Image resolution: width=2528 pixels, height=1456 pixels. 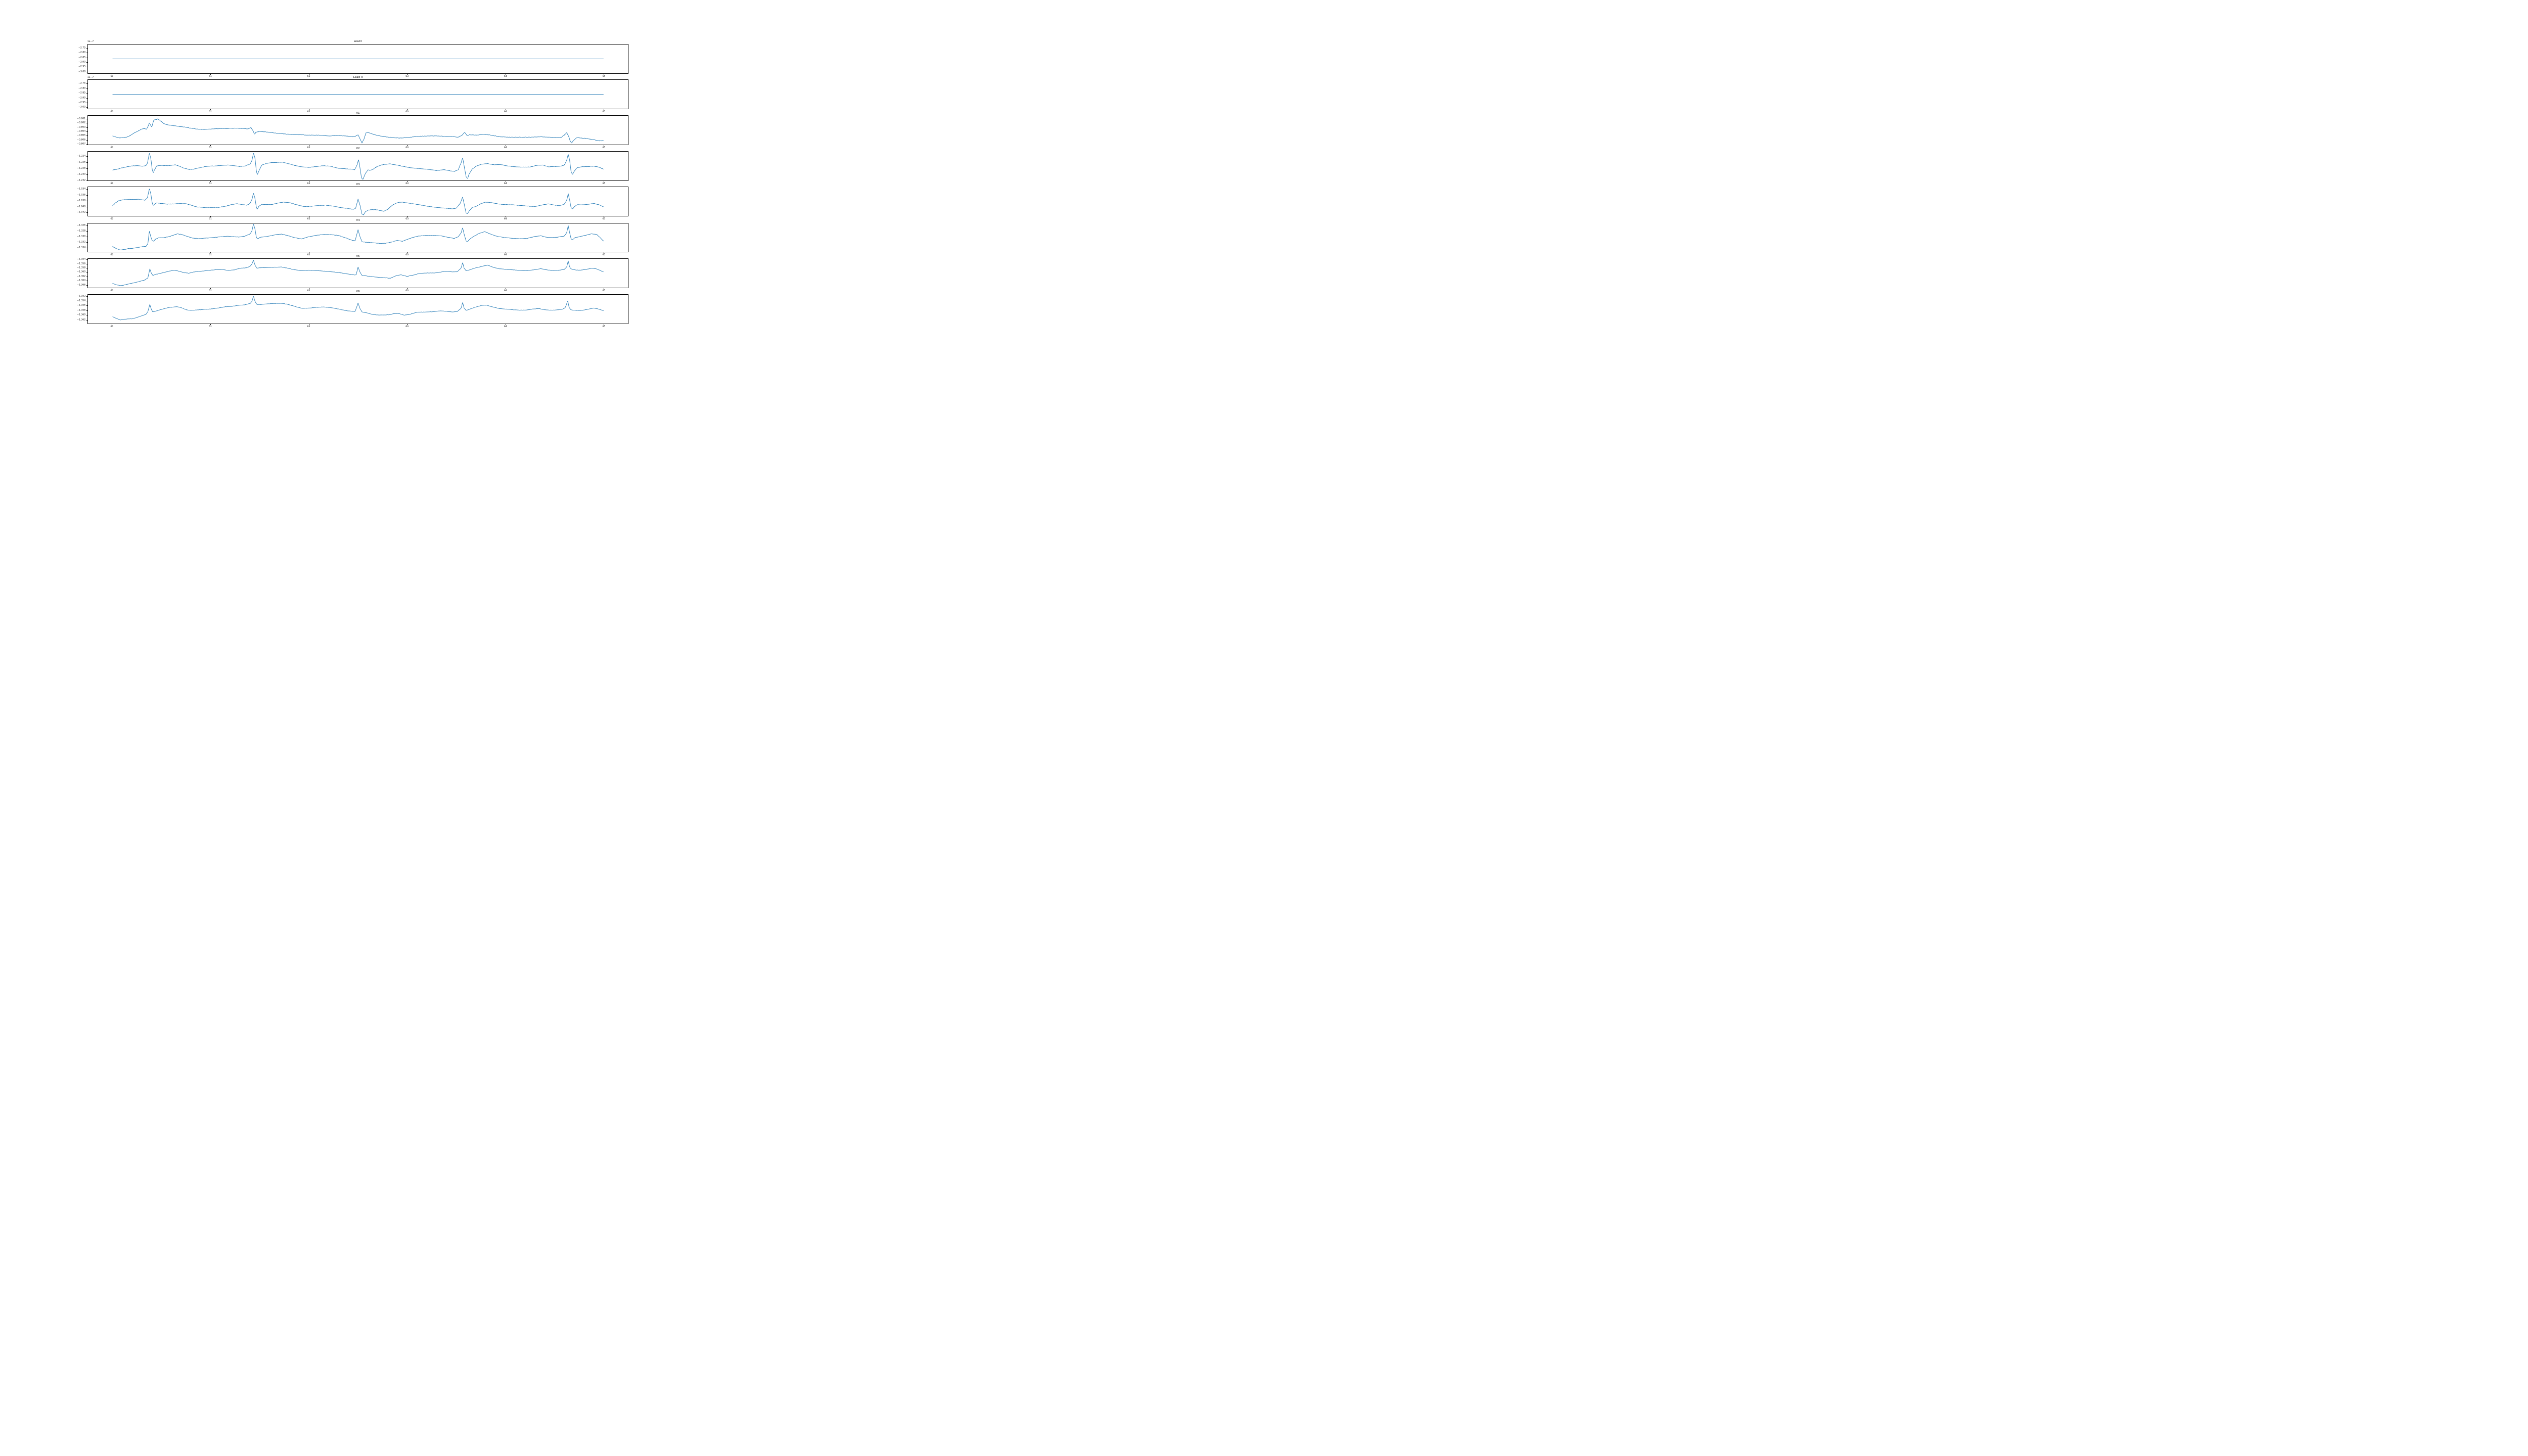 I want to click on y-tick-label: −0.801, so click(x=82, y=118).